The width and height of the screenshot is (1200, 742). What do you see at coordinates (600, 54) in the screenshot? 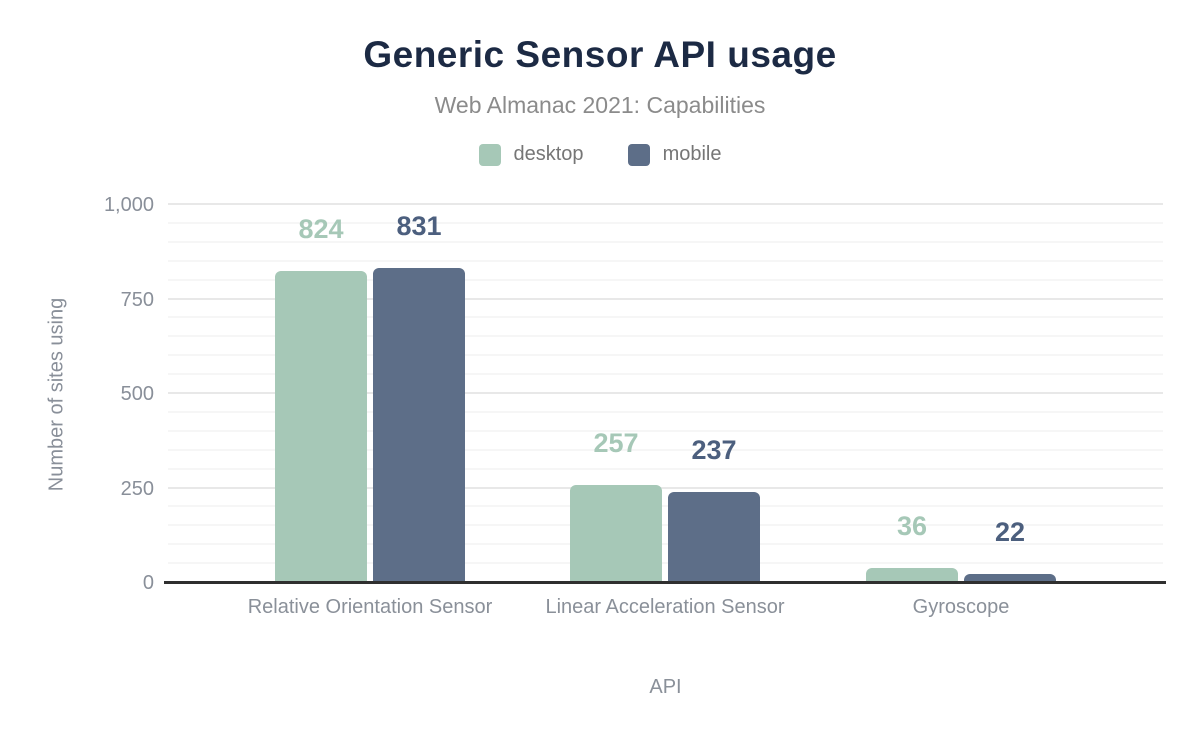
I see `chart-title: Generic Sensor API usage` at bounding box center [600, 54].